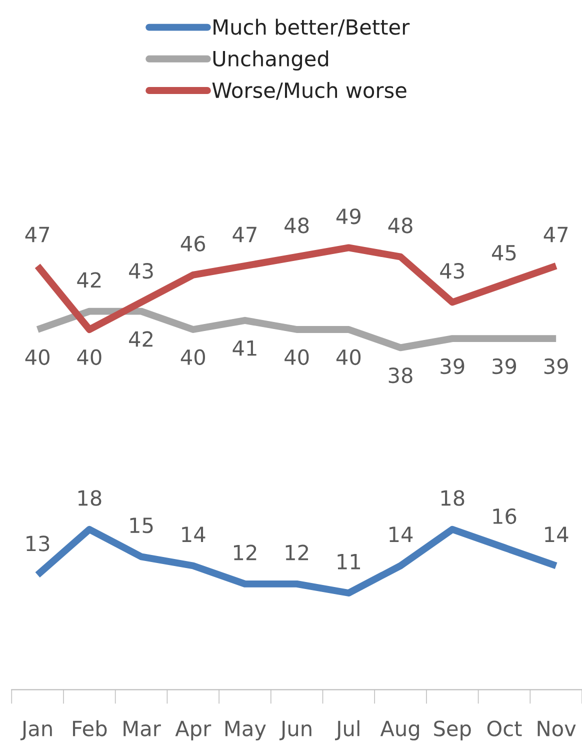  I want to click on data-label: 13, so click(38, 544).